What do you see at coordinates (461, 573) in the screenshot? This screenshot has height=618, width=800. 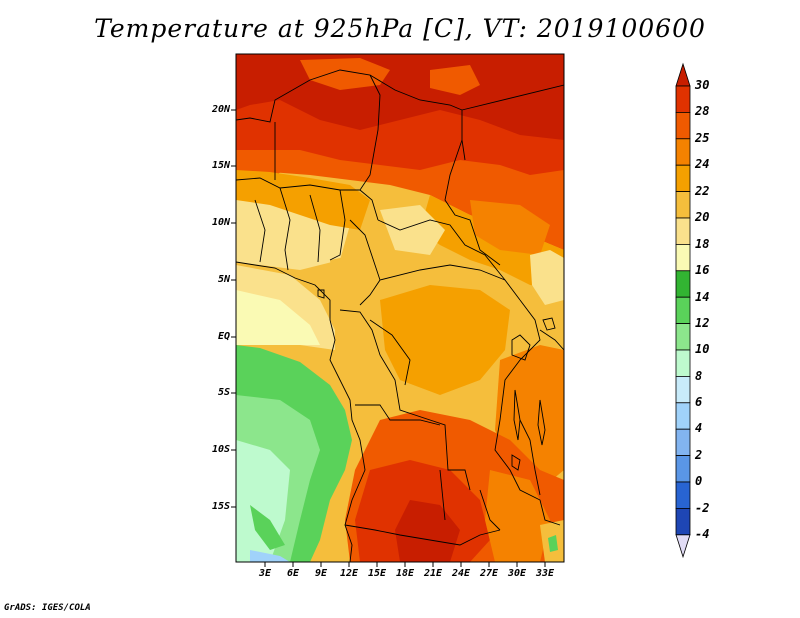 I see `lon-label-24e: 24E` at bounding box center [461, 573].